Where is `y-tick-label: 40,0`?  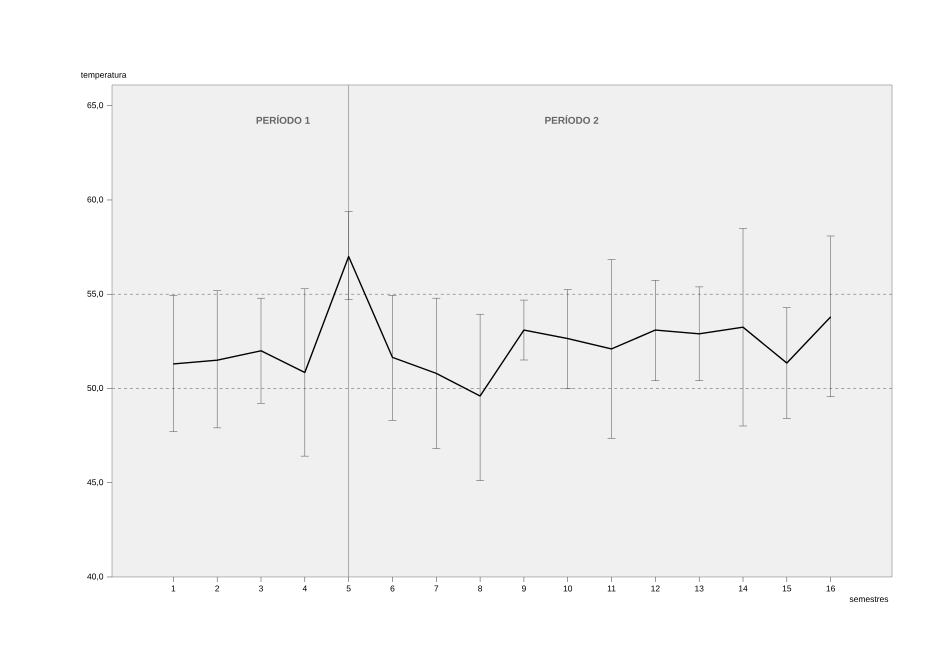 y-tick-label: 40,0 is located at coordinates (95, 576).